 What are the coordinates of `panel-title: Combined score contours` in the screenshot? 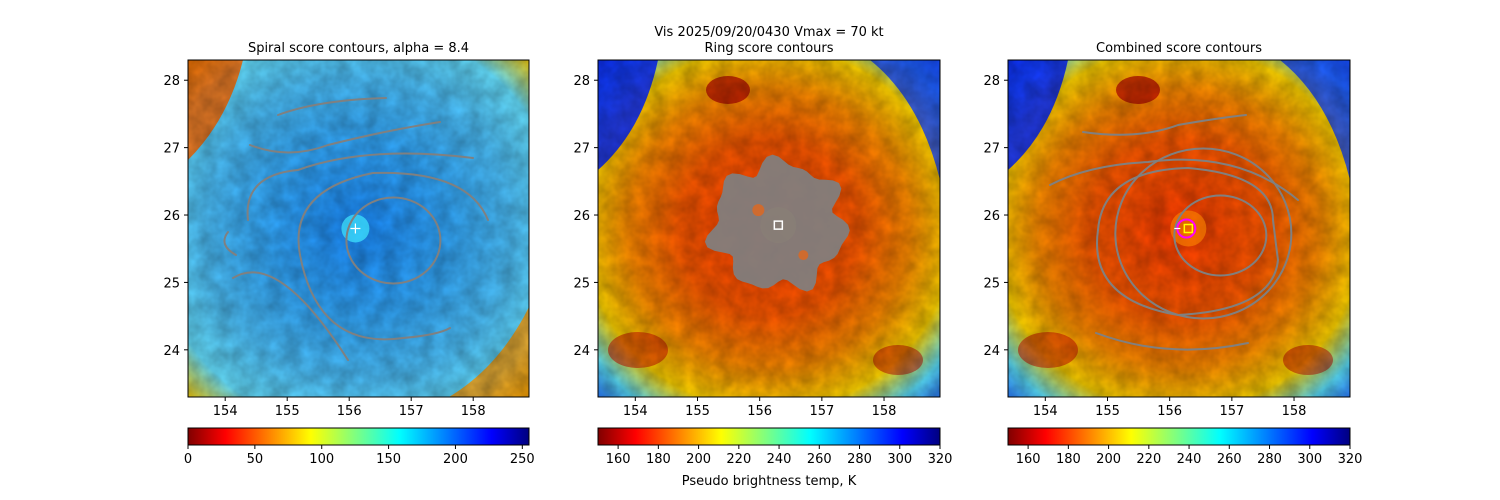 It's located at (1179, 48).